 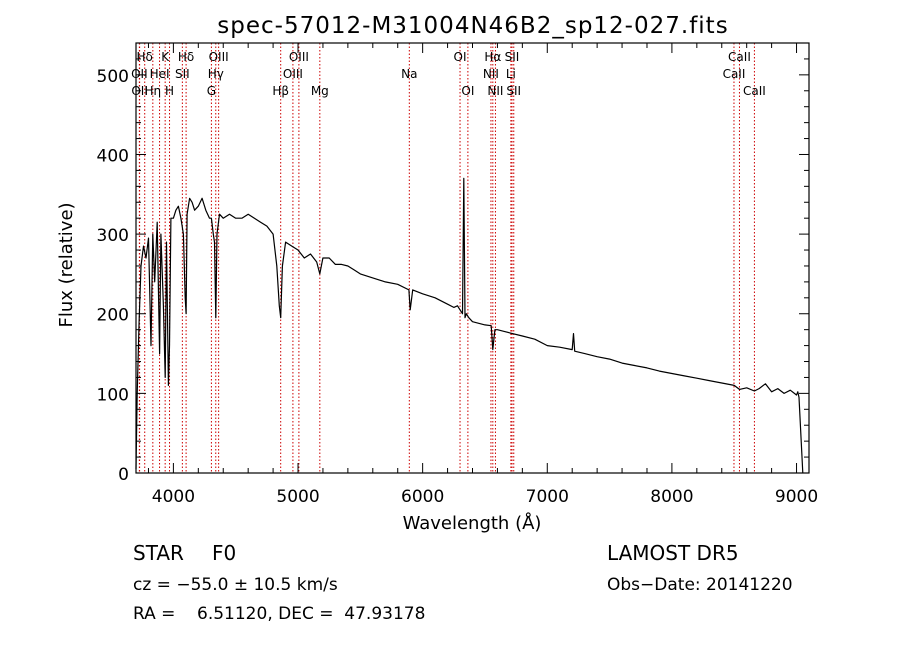 I want to click on coordinates-text: RA = 6.51120, DEC = 47.93178, so click(x=279, y=614).